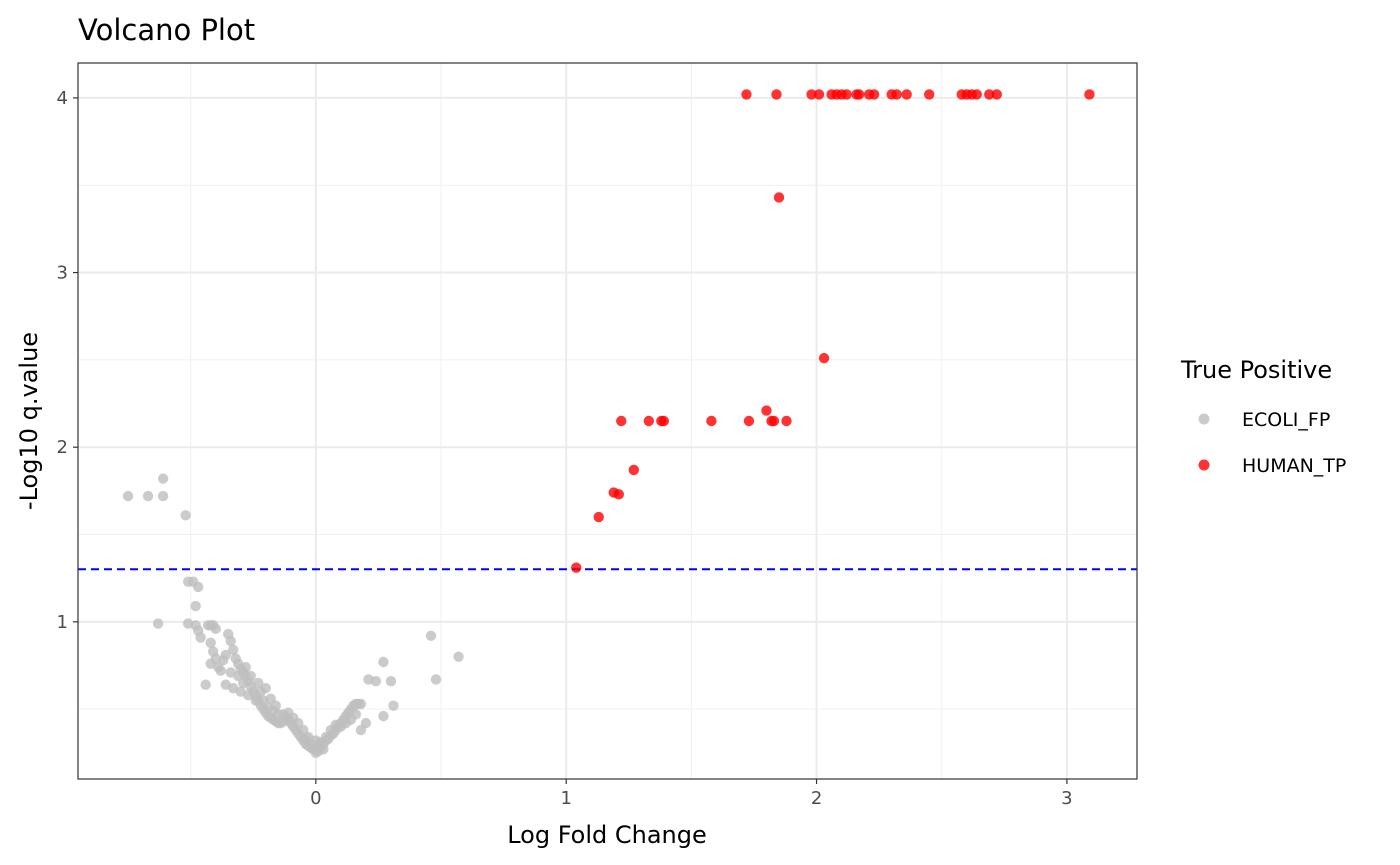  Describe the element at coordinates (315, 798) in the screenshot. I see `x-tick-label: 0` at that location.